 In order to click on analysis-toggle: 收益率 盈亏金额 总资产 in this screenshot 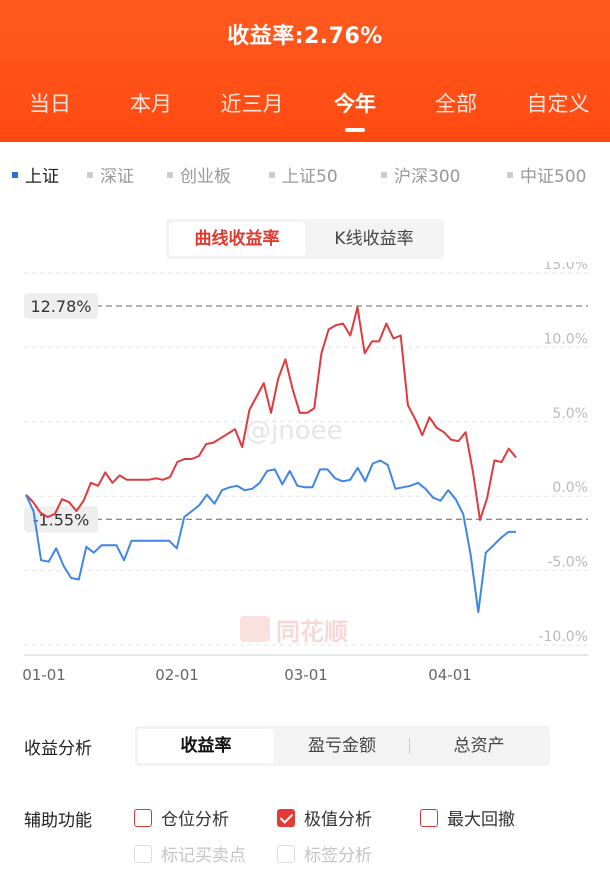, I will do `click(342, 746)`.